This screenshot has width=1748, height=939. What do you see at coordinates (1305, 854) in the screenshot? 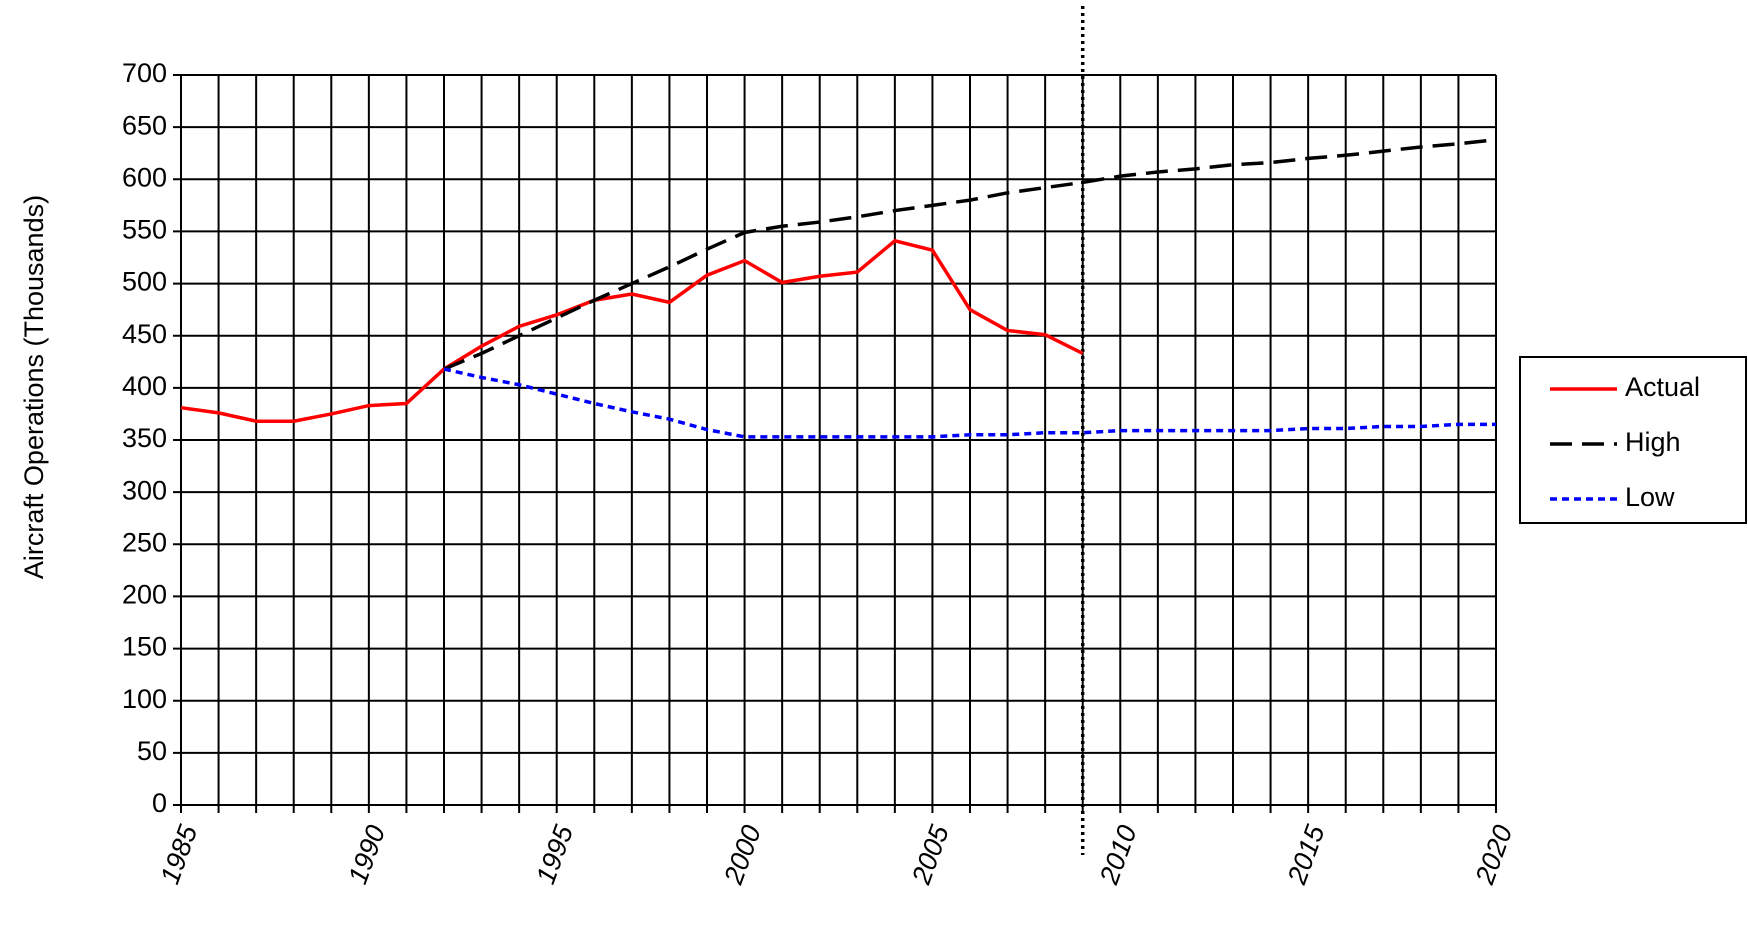
I see `x-tick-label: 2015` at bounding box center [1305, 854].